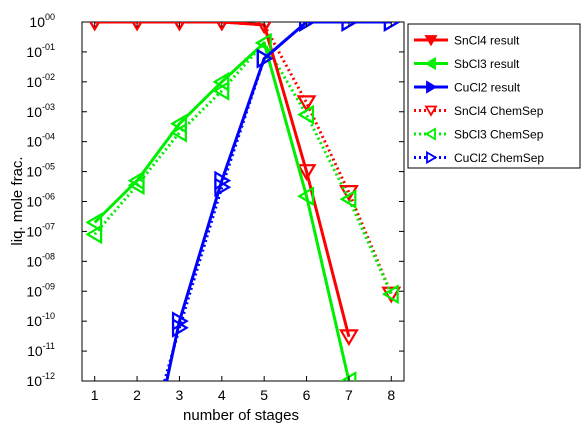 The image size is (587, 427). I want to click on x-tick-label: 1, so click(95, 395).